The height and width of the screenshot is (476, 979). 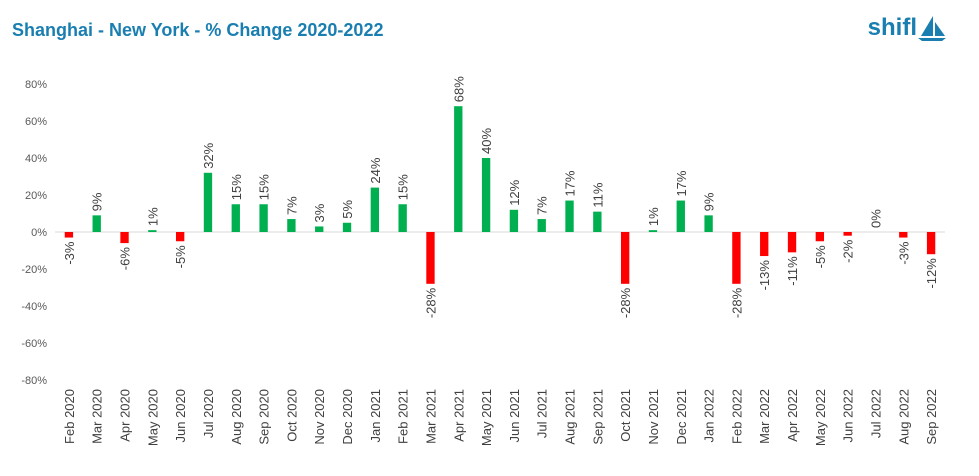 I want to click on data-label: 24%, so click(x=375, y=170).